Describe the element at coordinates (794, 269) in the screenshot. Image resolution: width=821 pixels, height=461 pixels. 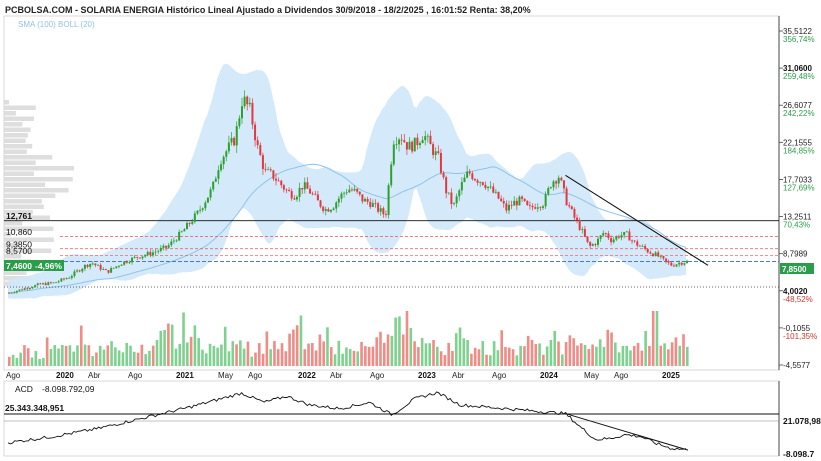
I see `current-price-label: 7,8500` at that location.